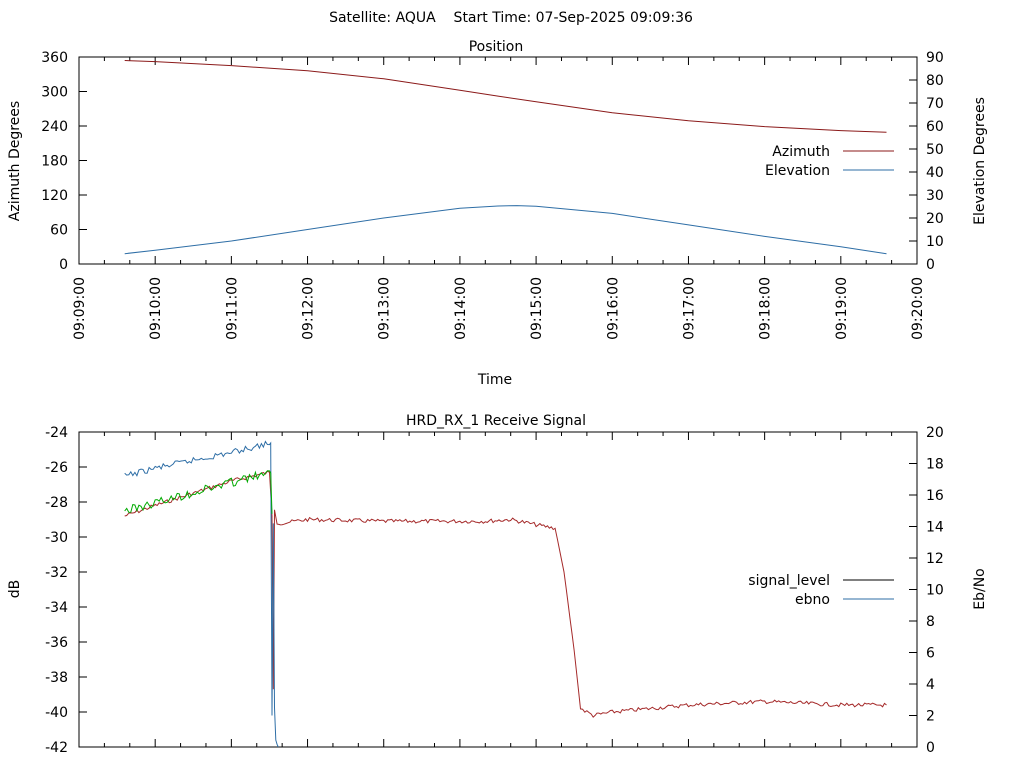  I want to click on position-y2-axis-label: Elevation Degrees, so click(980, 161).